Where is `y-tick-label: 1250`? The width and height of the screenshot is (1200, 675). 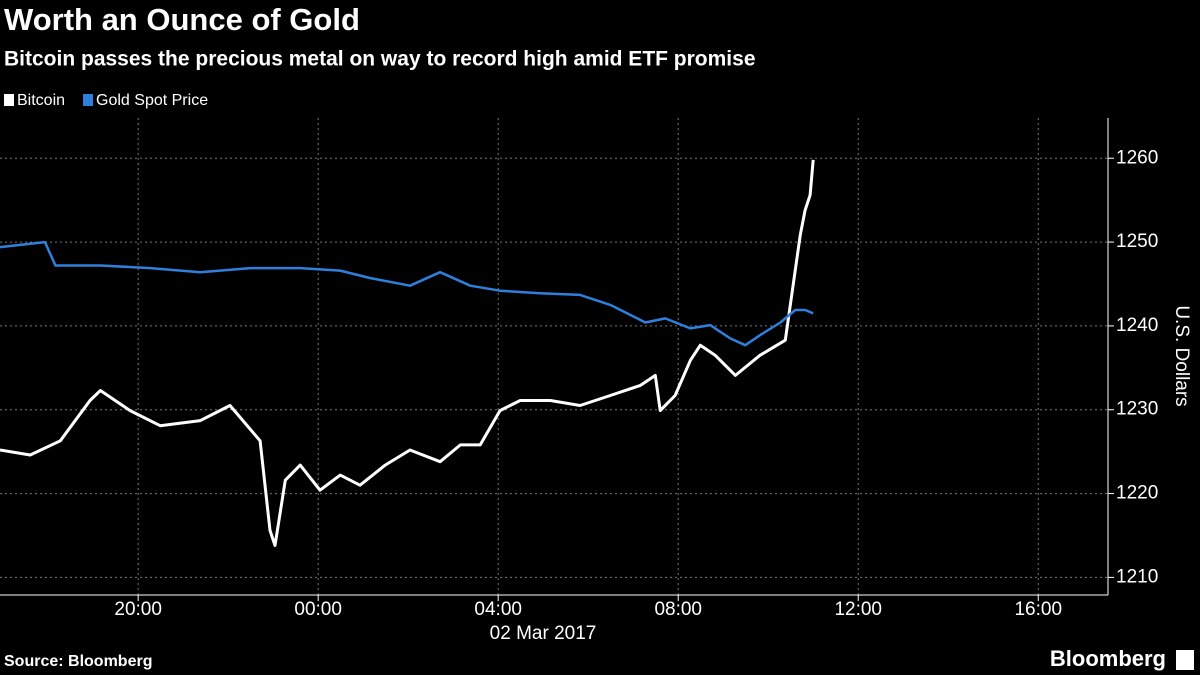 y-tick-label: 1250 is located at coordinates (1137, 241).